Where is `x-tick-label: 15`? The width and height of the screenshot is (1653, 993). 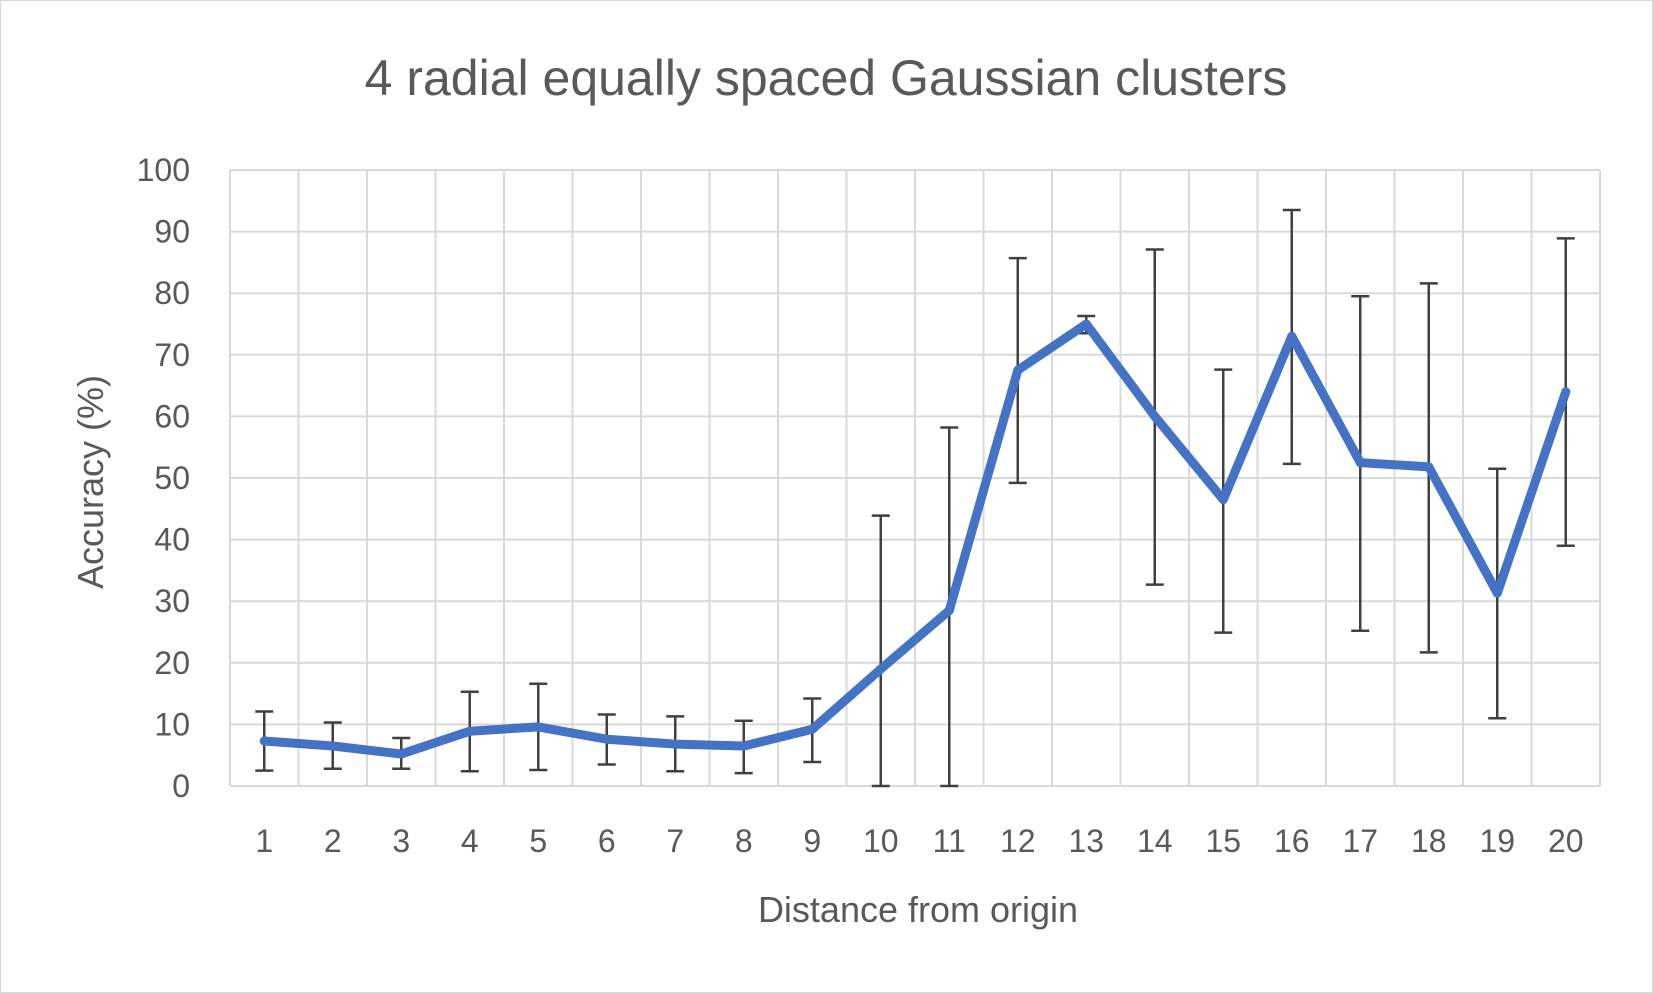
x-tick-label: 15 is located at coordinates (1223, 841).